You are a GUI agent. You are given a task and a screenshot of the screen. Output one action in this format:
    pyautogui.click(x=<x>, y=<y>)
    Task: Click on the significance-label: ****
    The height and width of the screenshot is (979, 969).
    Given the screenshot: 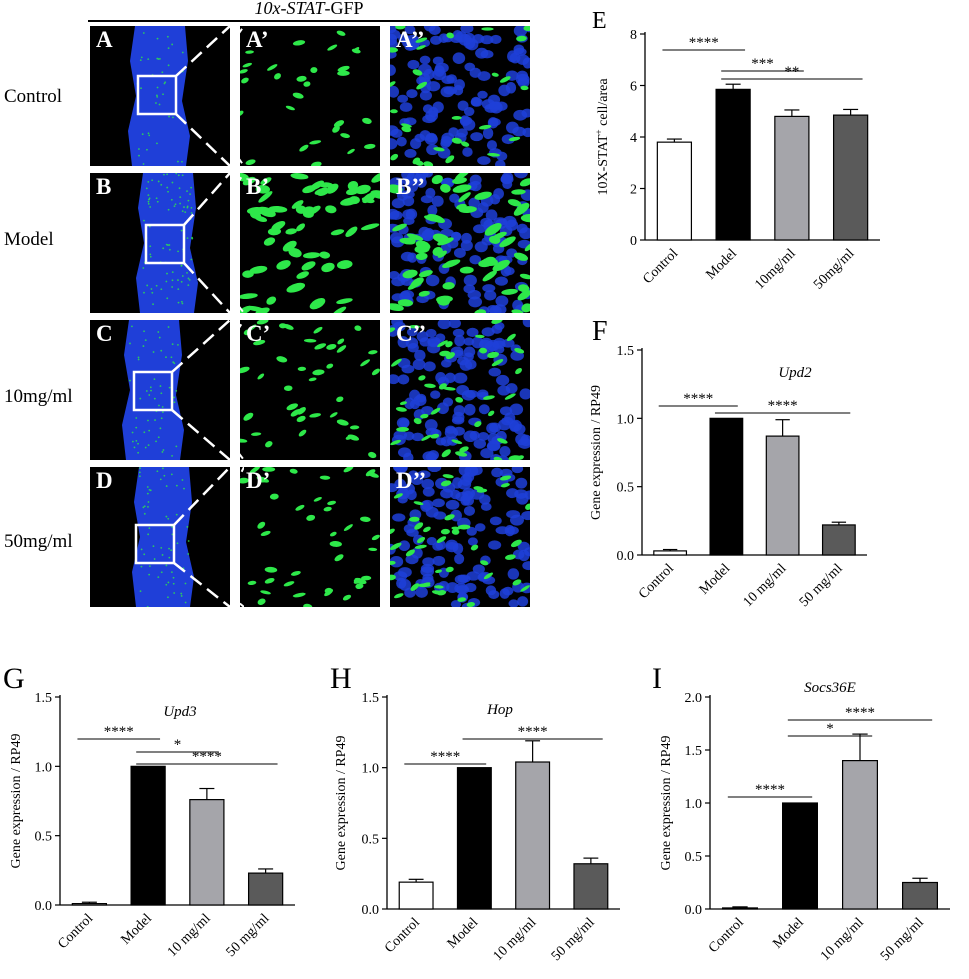 What is the action you would take?
    pyautogui.click(x=445, y=757)
    